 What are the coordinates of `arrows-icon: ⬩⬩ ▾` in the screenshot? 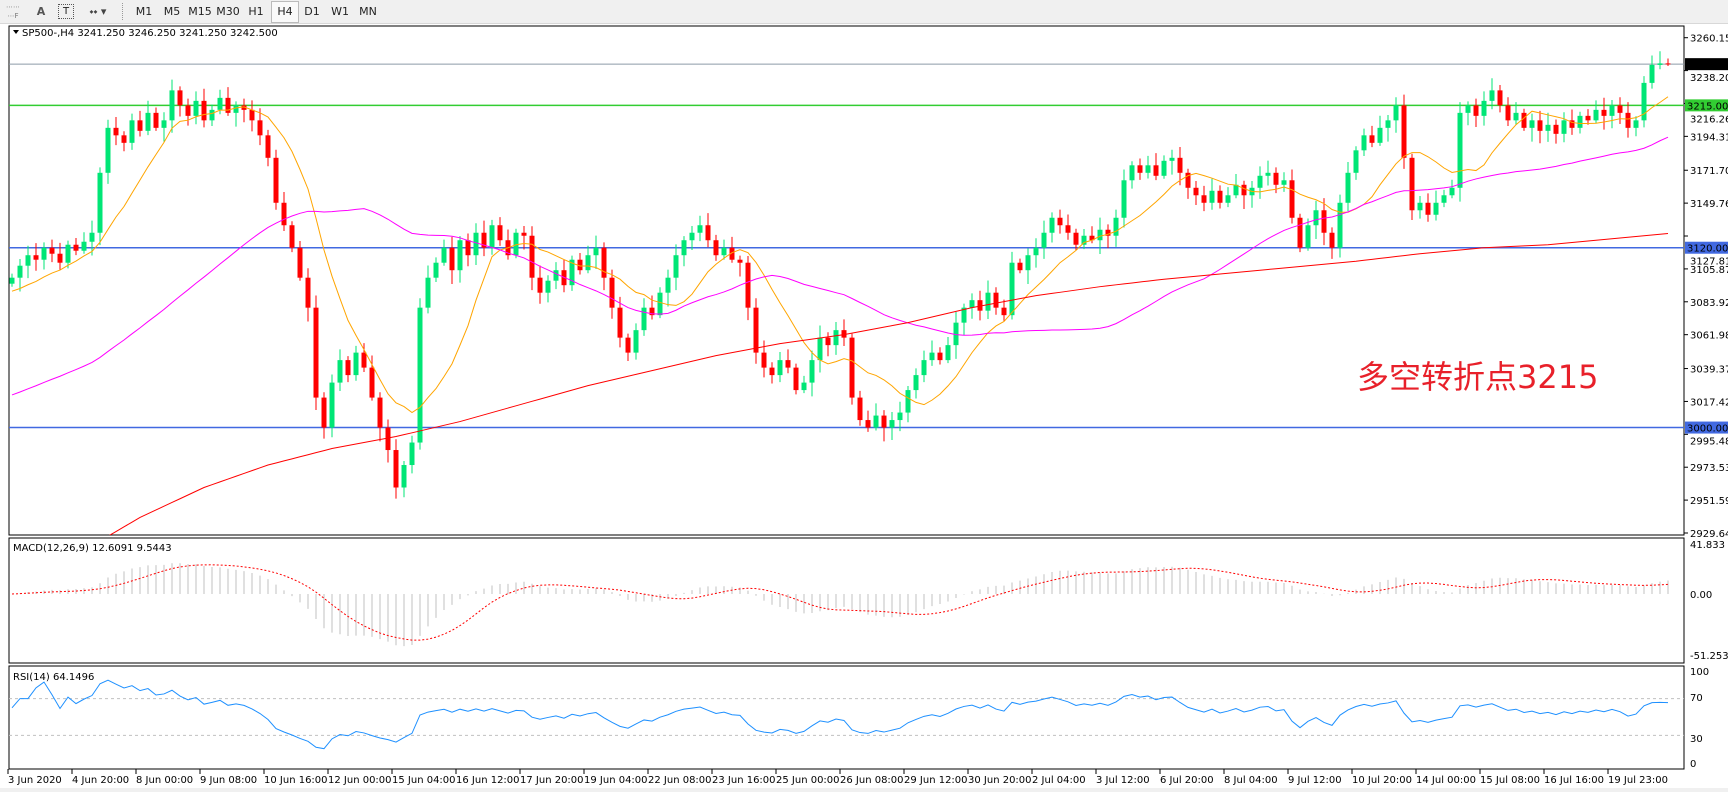 It's located at (98, 11).